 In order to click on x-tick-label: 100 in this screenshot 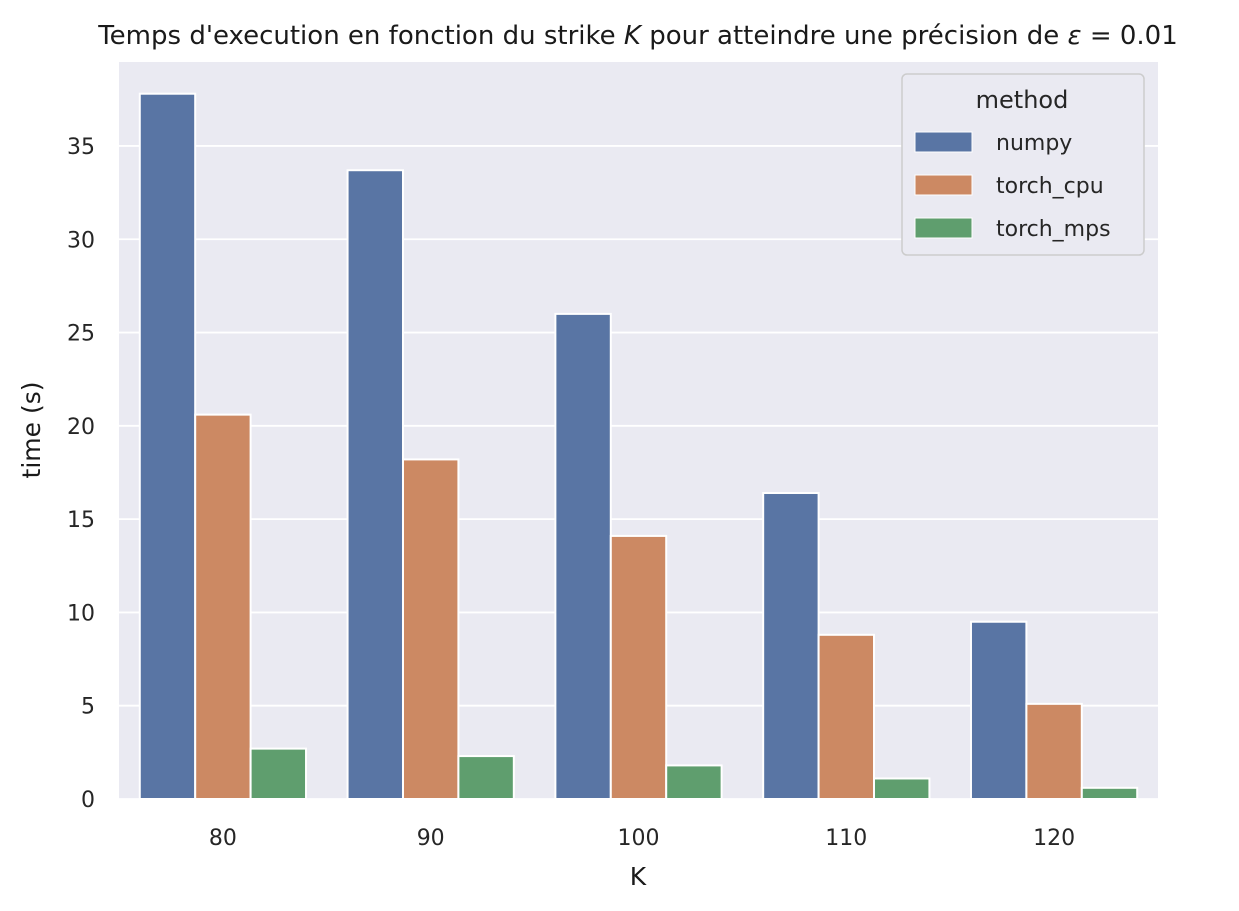, I will do `click(639, 838)`.